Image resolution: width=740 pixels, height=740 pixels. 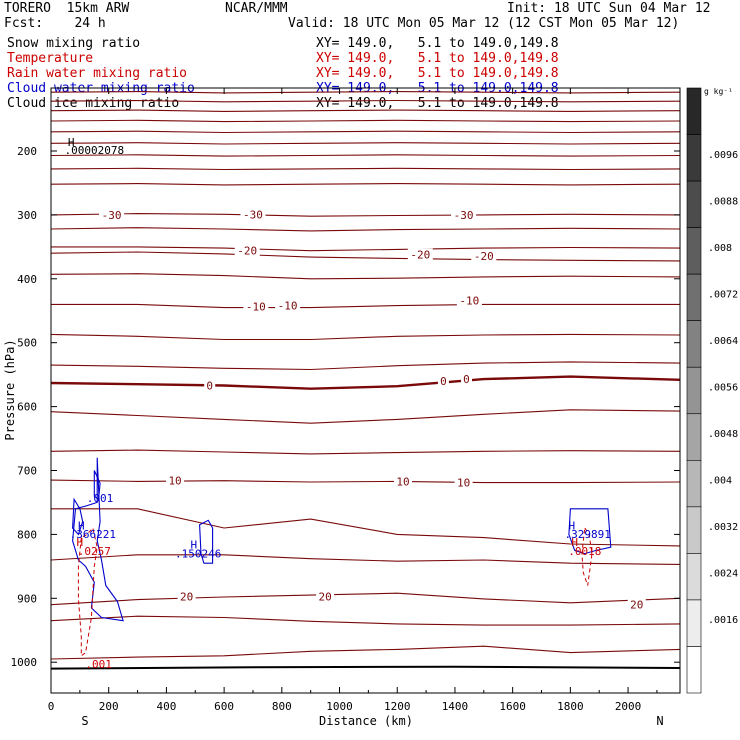 I want to click on maximum-label-11: H, so click(x=574, y=542).